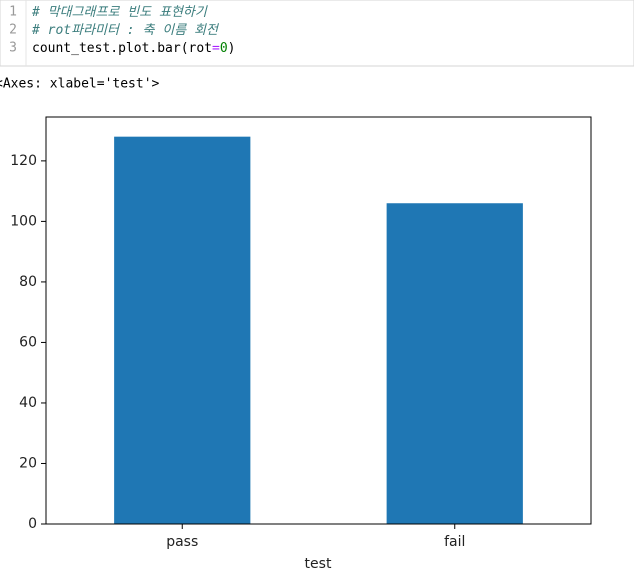 Image resolution: width=634 pixels, height=578 pixels. I want to click on y-tick-label: 120, so click(23, 161).